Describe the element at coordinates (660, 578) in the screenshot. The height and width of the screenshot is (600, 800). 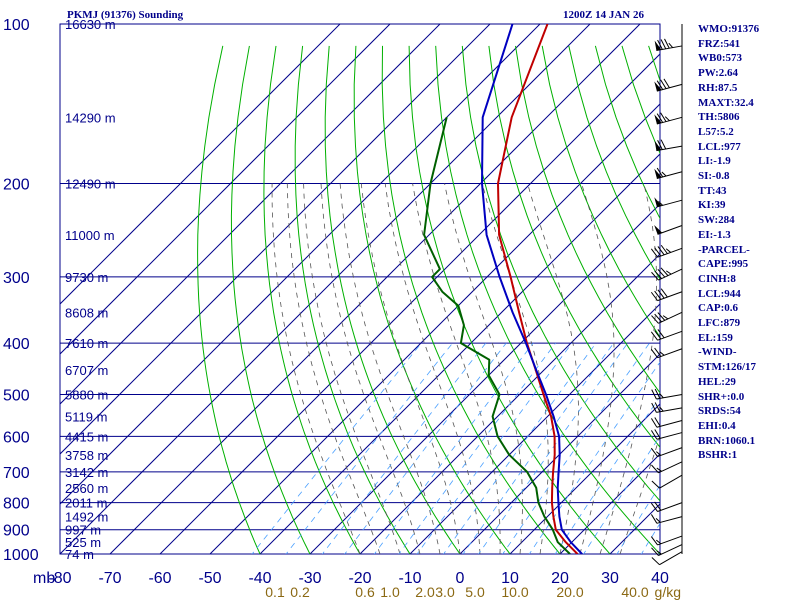
I see `temperature-tick-label: 40` at that location.